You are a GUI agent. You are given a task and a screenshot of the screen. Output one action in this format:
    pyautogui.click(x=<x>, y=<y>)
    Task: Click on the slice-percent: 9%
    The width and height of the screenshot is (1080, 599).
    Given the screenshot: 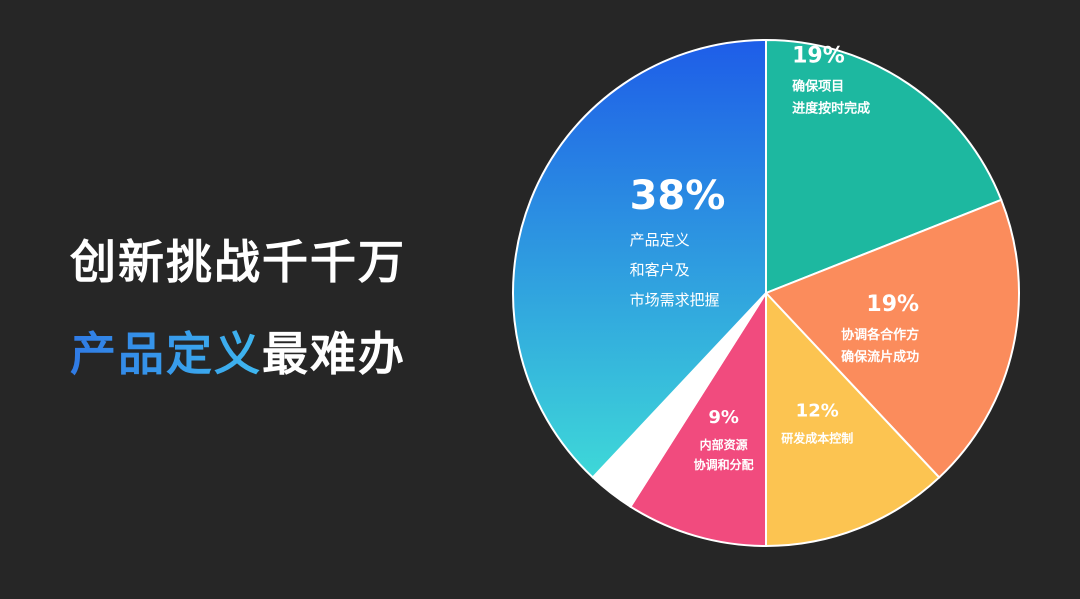 What is the action you would take?
    pyautogui.click(x=723, y=417)
    